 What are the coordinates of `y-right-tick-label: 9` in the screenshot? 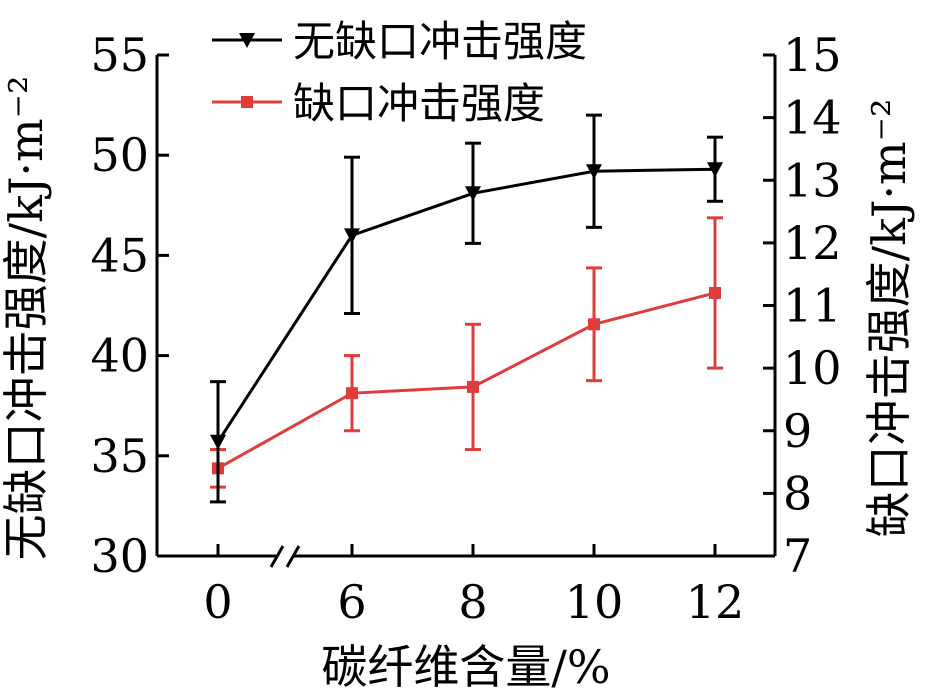 It's located at (797, 431).